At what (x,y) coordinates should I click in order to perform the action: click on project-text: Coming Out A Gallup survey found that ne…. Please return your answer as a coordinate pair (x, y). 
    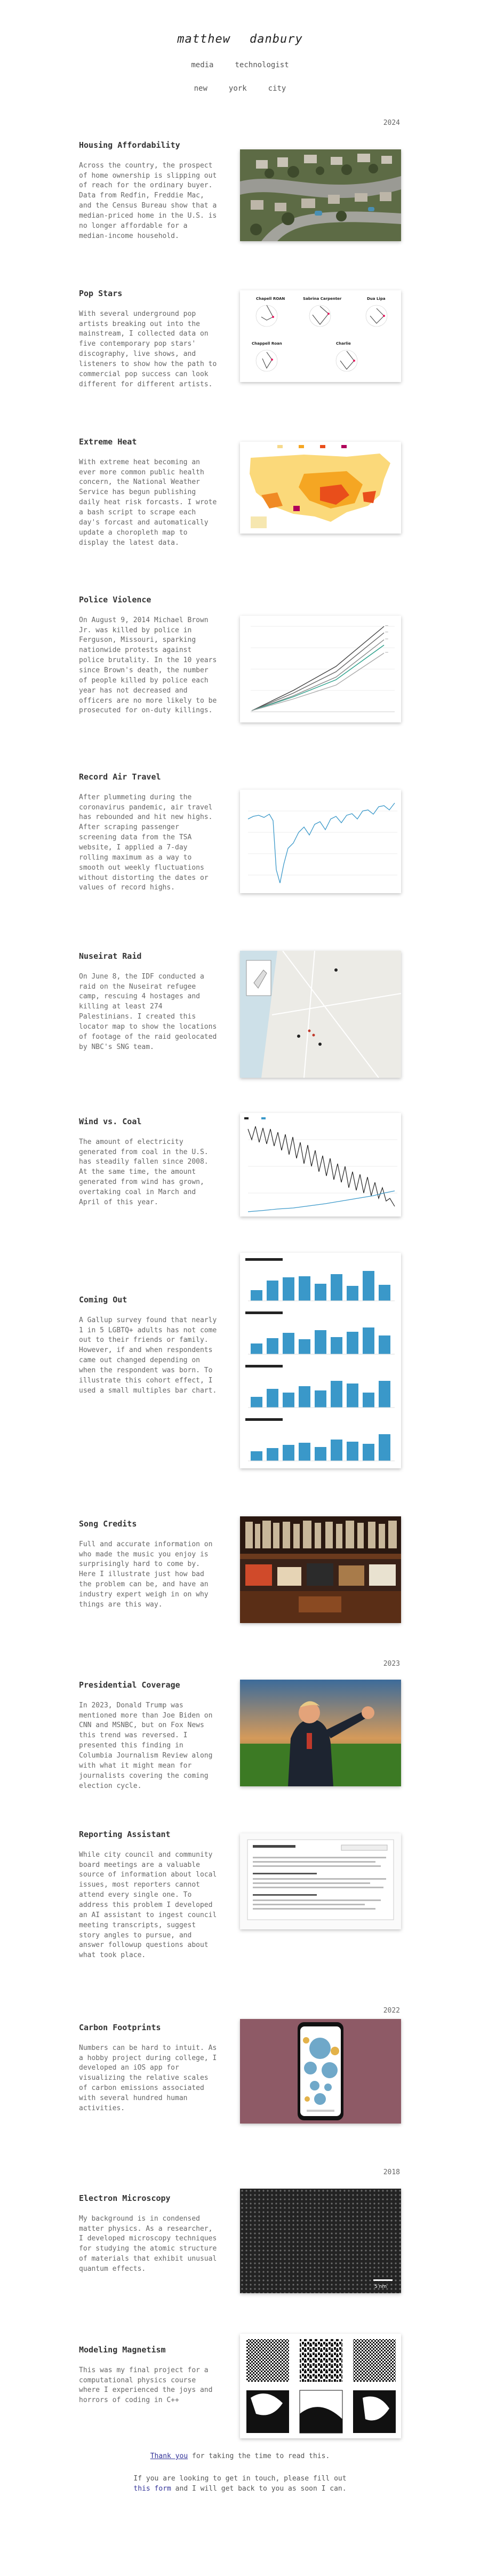
    Looking at the image, I should click on (149, 1345).